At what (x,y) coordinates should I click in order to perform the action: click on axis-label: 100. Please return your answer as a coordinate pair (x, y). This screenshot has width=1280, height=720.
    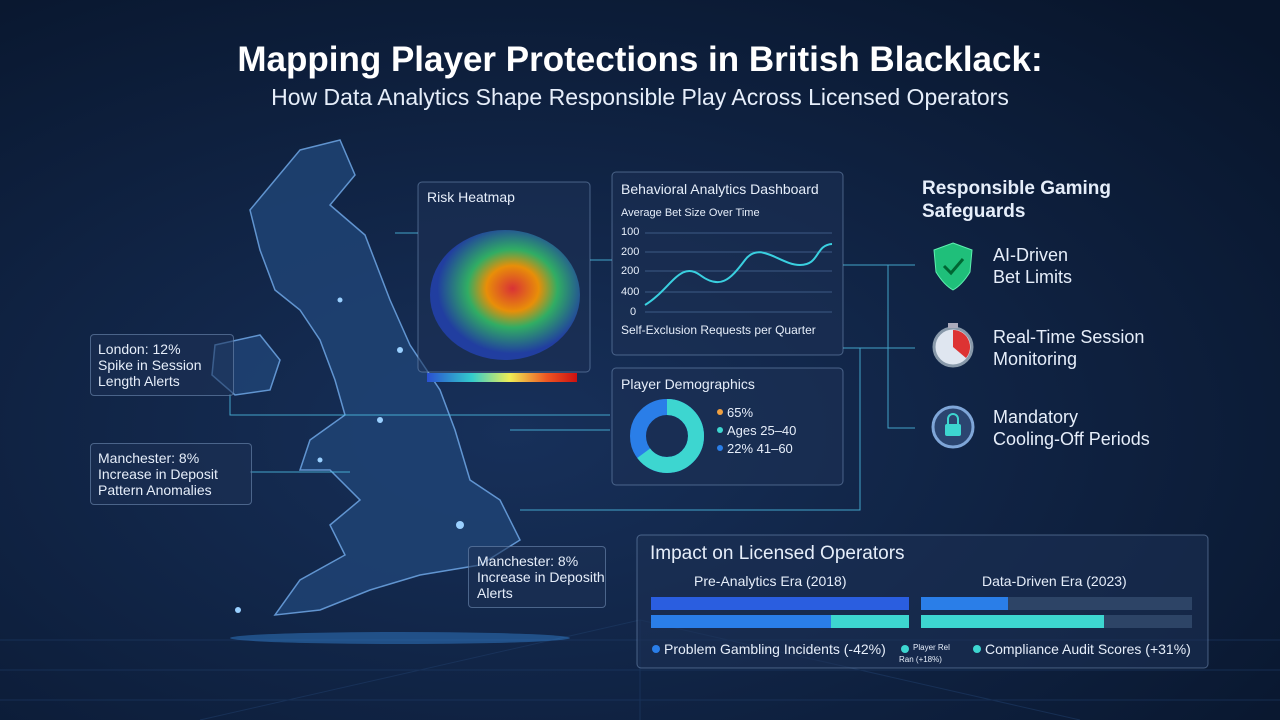
    Looking at the image, I should click on (630, 232).